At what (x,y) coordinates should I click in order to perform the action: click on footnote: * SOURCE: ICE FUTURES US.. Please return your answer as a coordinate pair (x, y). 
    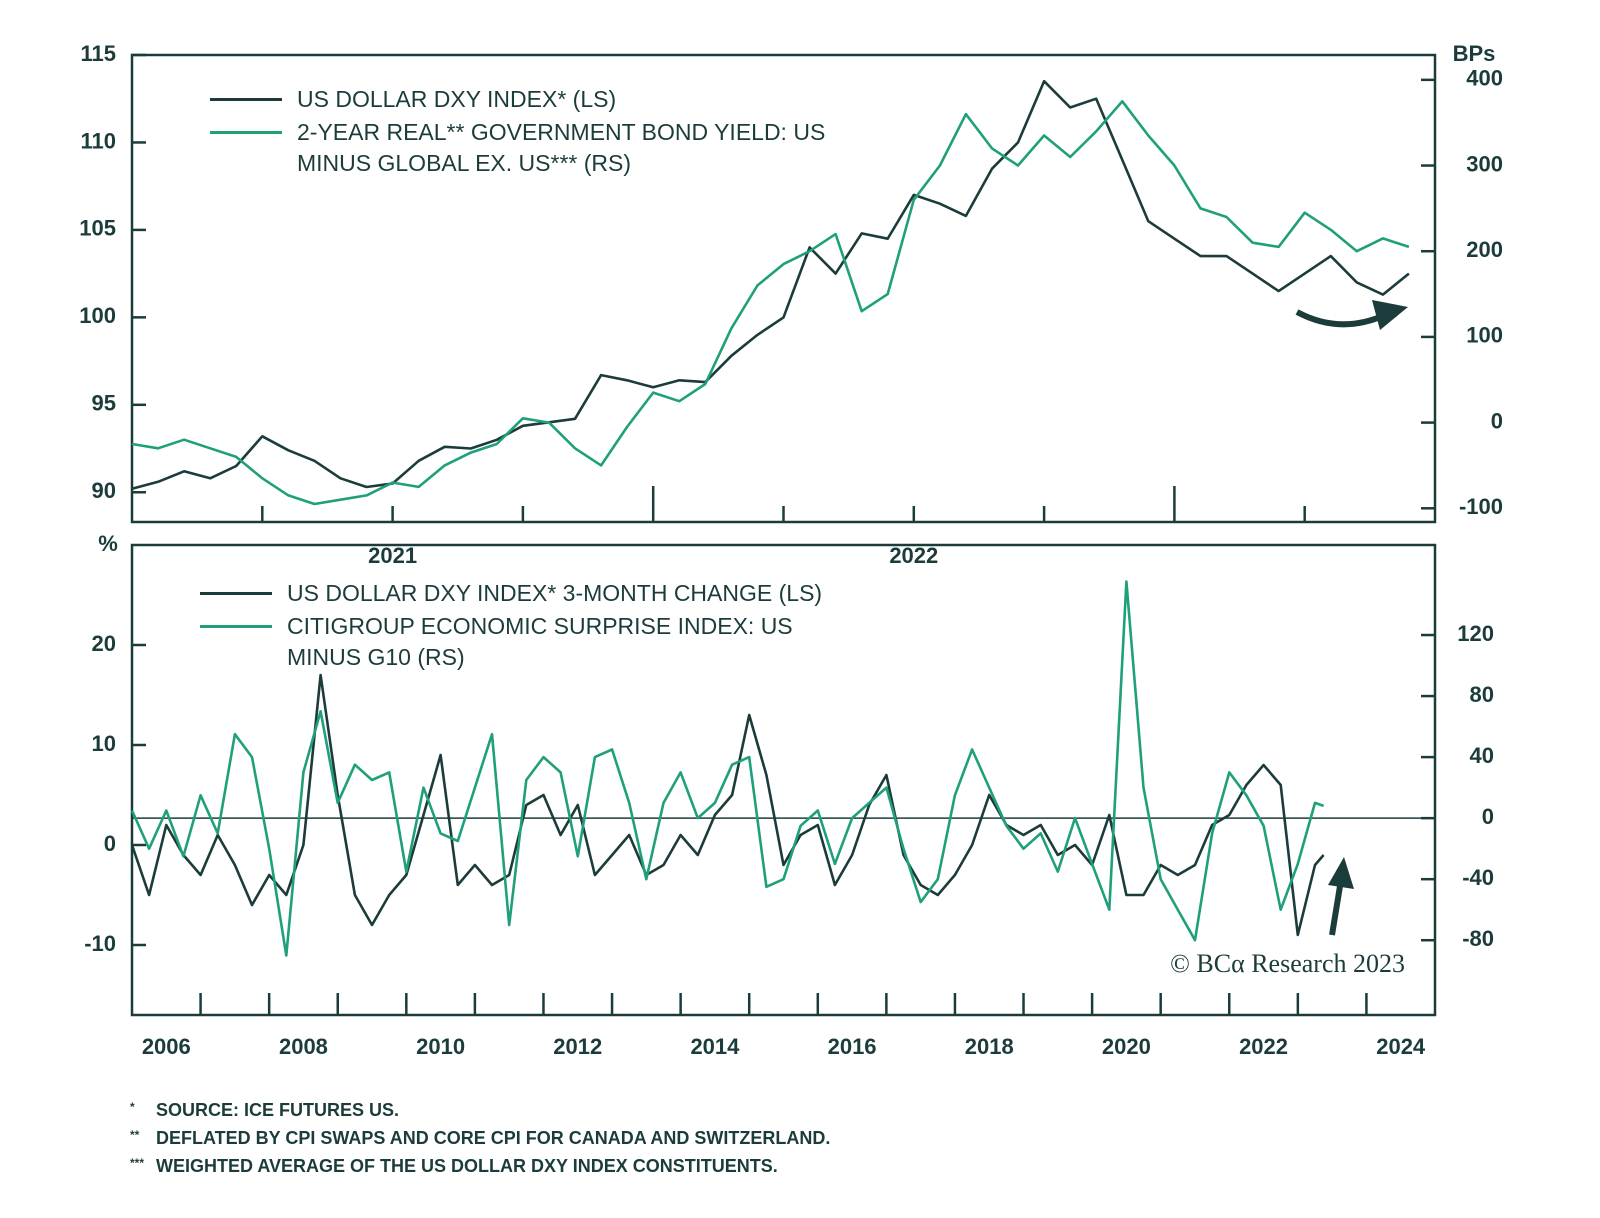
    Looking at the image, I should click on (264, 1110).